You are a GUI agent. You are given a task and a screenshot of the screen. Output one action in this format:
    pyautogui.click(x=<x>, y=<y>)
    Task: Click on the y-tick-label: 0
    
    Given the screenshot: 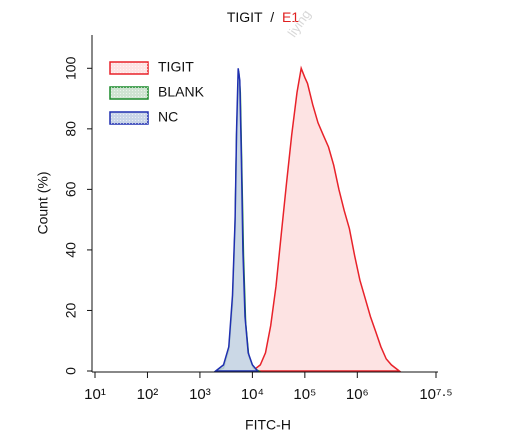 What is the action you would take?
    pyautogui.click(x=71, y=371)
    